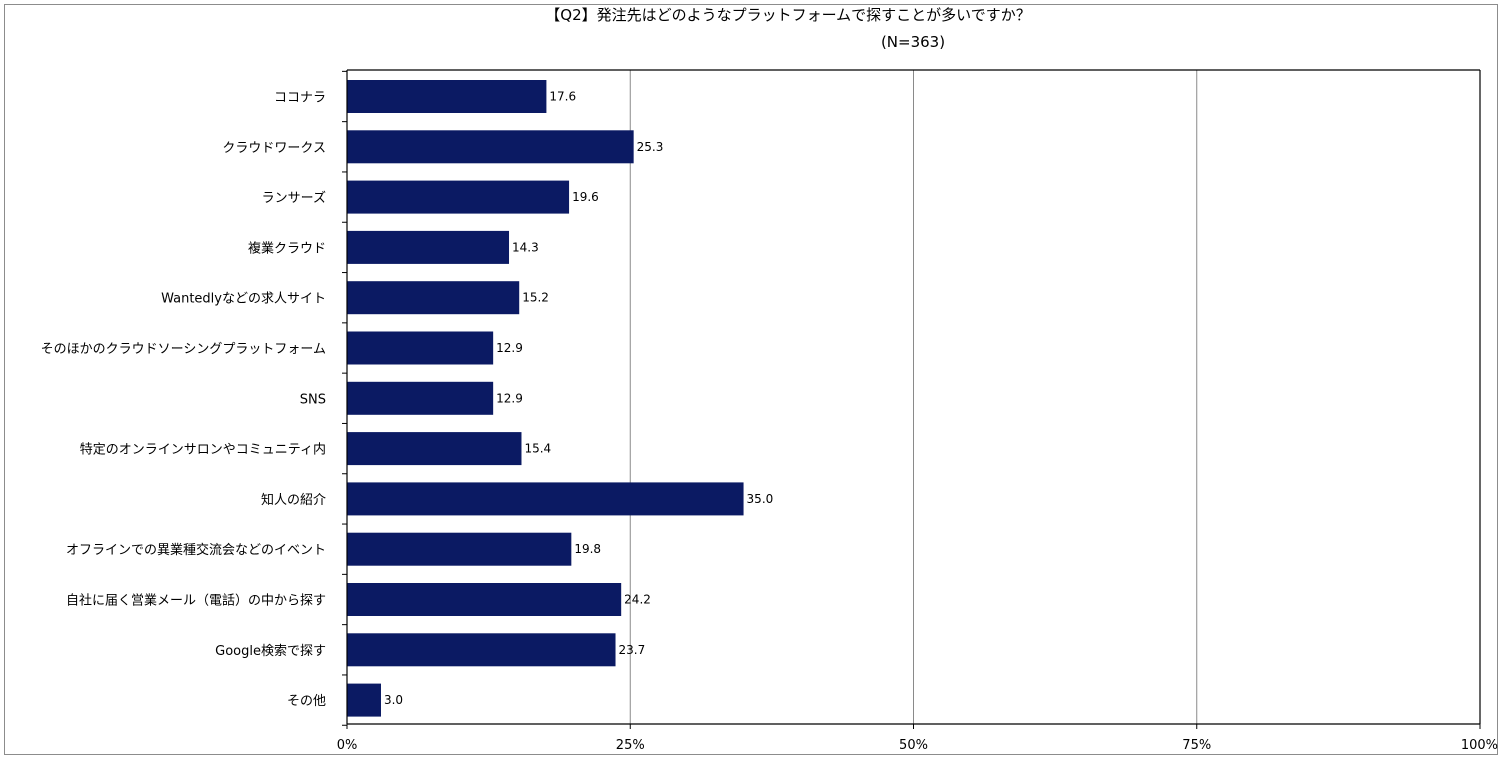  I want to click on chart-title: 【Q2】発注先はどのようなプラットフォームで探すことが多いですか？, so click(787, 15).